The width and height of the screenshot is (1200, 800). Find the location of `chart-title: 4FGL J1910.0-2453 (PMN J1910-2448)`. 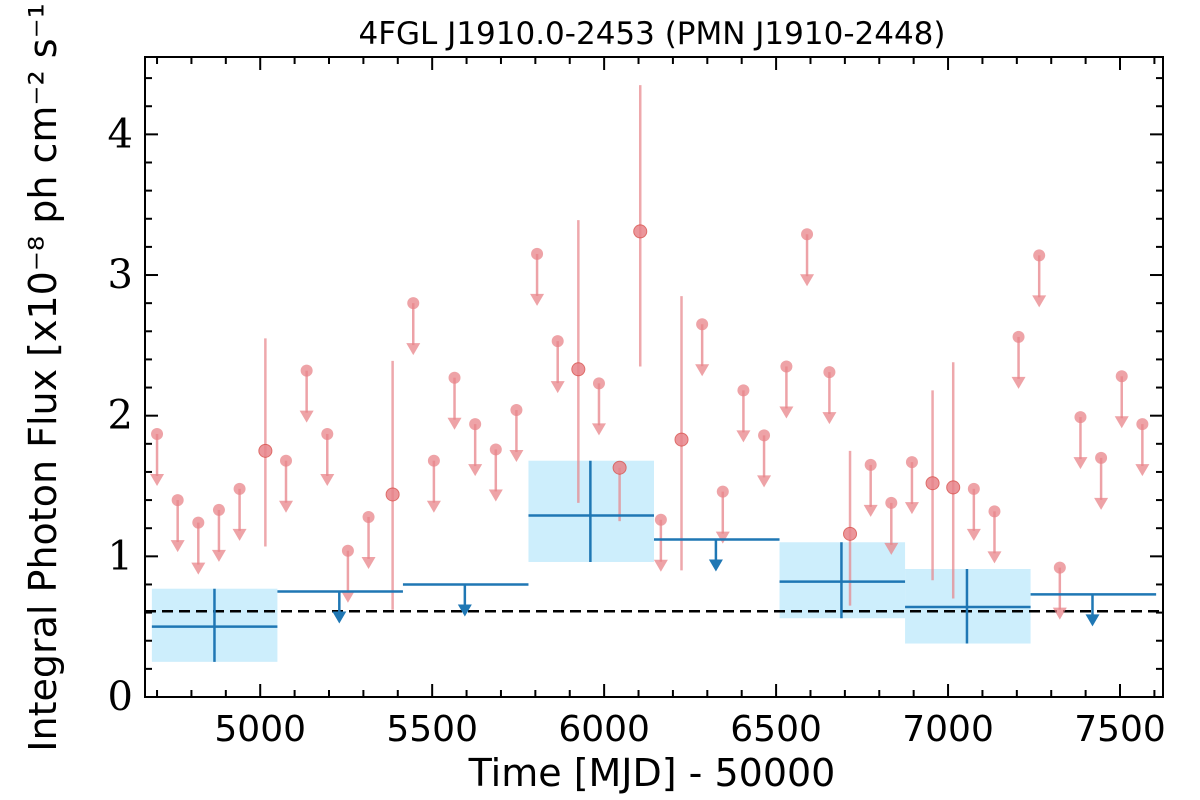

chart-title: 4FGL J1910.0-2453 (PMN J1910-2448) is located at coordinates (651, 34).